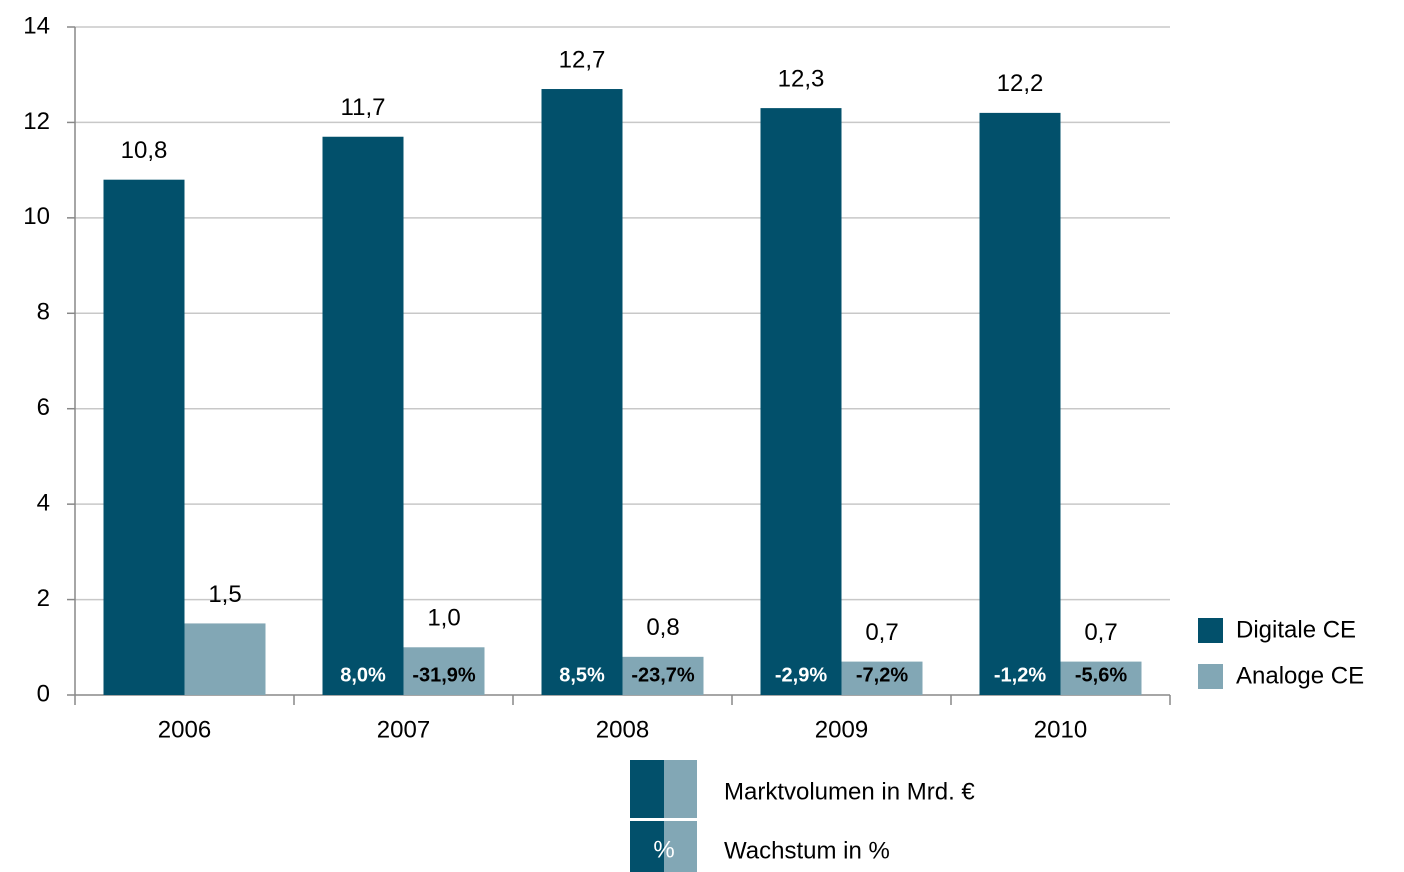  Describe the element at coordinates (663, 849) in the screenshot. I see `key-symbol: %` at that location.